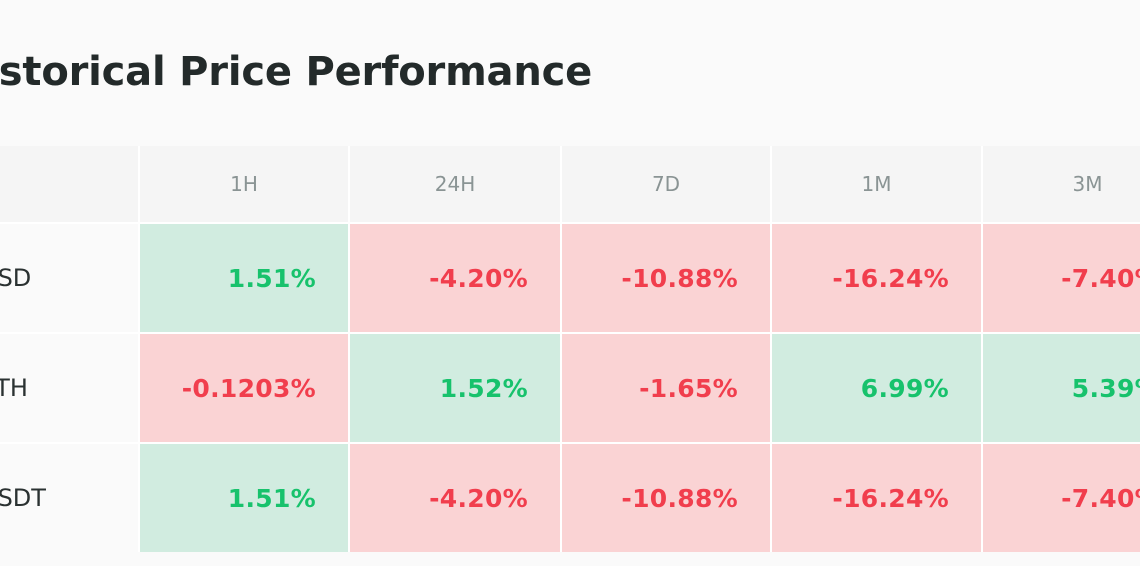 Image resolution: width=1140 pixels, height=566 pixels. What do you see at coordinates (244, 388) in the screenshot?
I see `change-cell: -0.1203%` at bounding box center [244, 388].